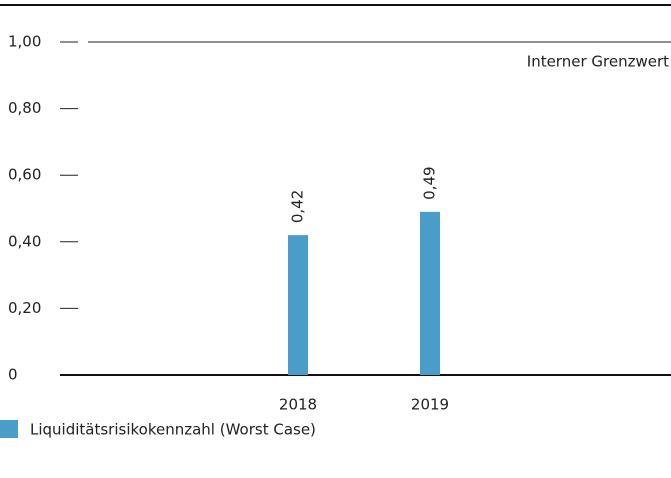 The image size is (671, 478). I want to click on y-tick-label: 0,40, so click(24, 241).